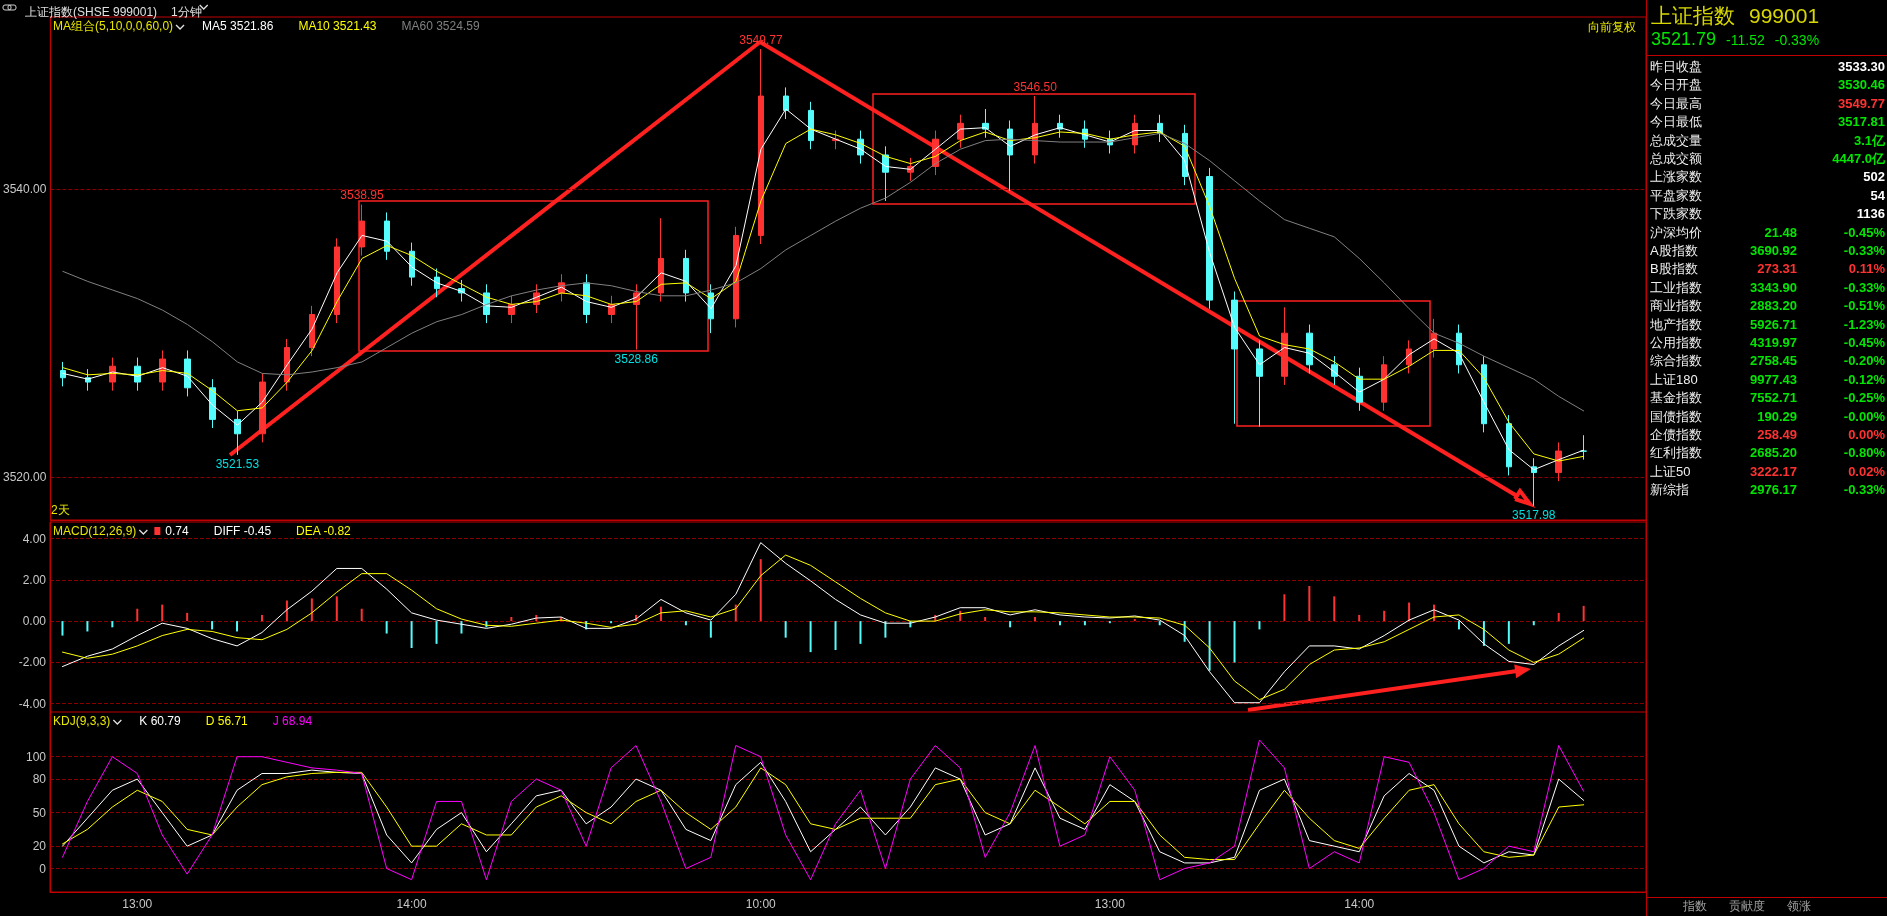 The width and height of the screenshot is (1887, 916). What do you see at coordinates (1870, 214) in the screenshot?
I see `data-label: 1136` at bounding box center [1870, 214].